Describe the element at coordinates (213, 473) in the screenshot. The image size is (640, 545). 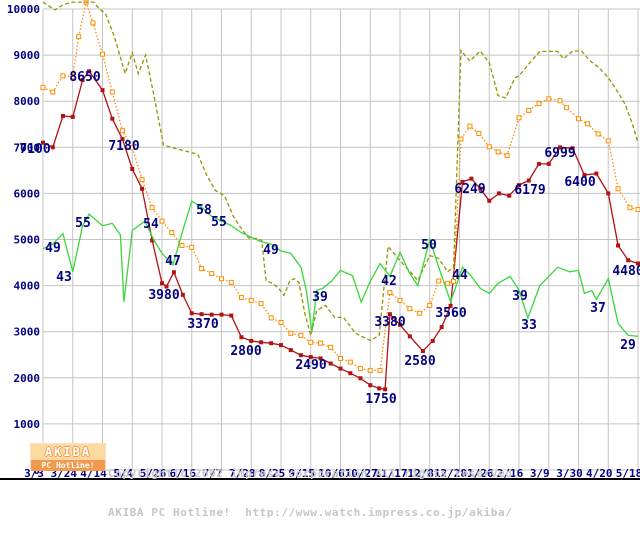
I see `x-tick-label: 7/7` at that location.